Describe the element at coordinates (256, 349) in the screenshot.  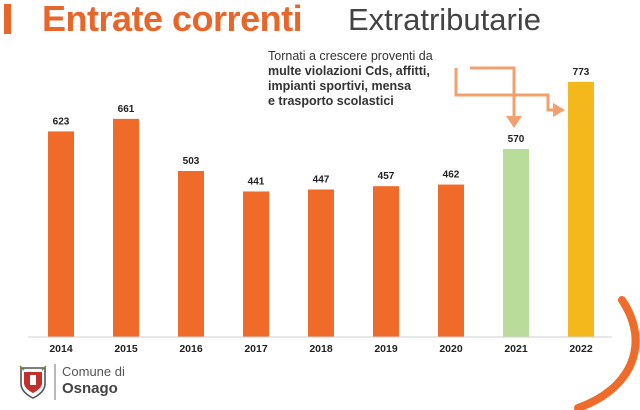
I see `x-tick-label-2017: 2017` at that location.